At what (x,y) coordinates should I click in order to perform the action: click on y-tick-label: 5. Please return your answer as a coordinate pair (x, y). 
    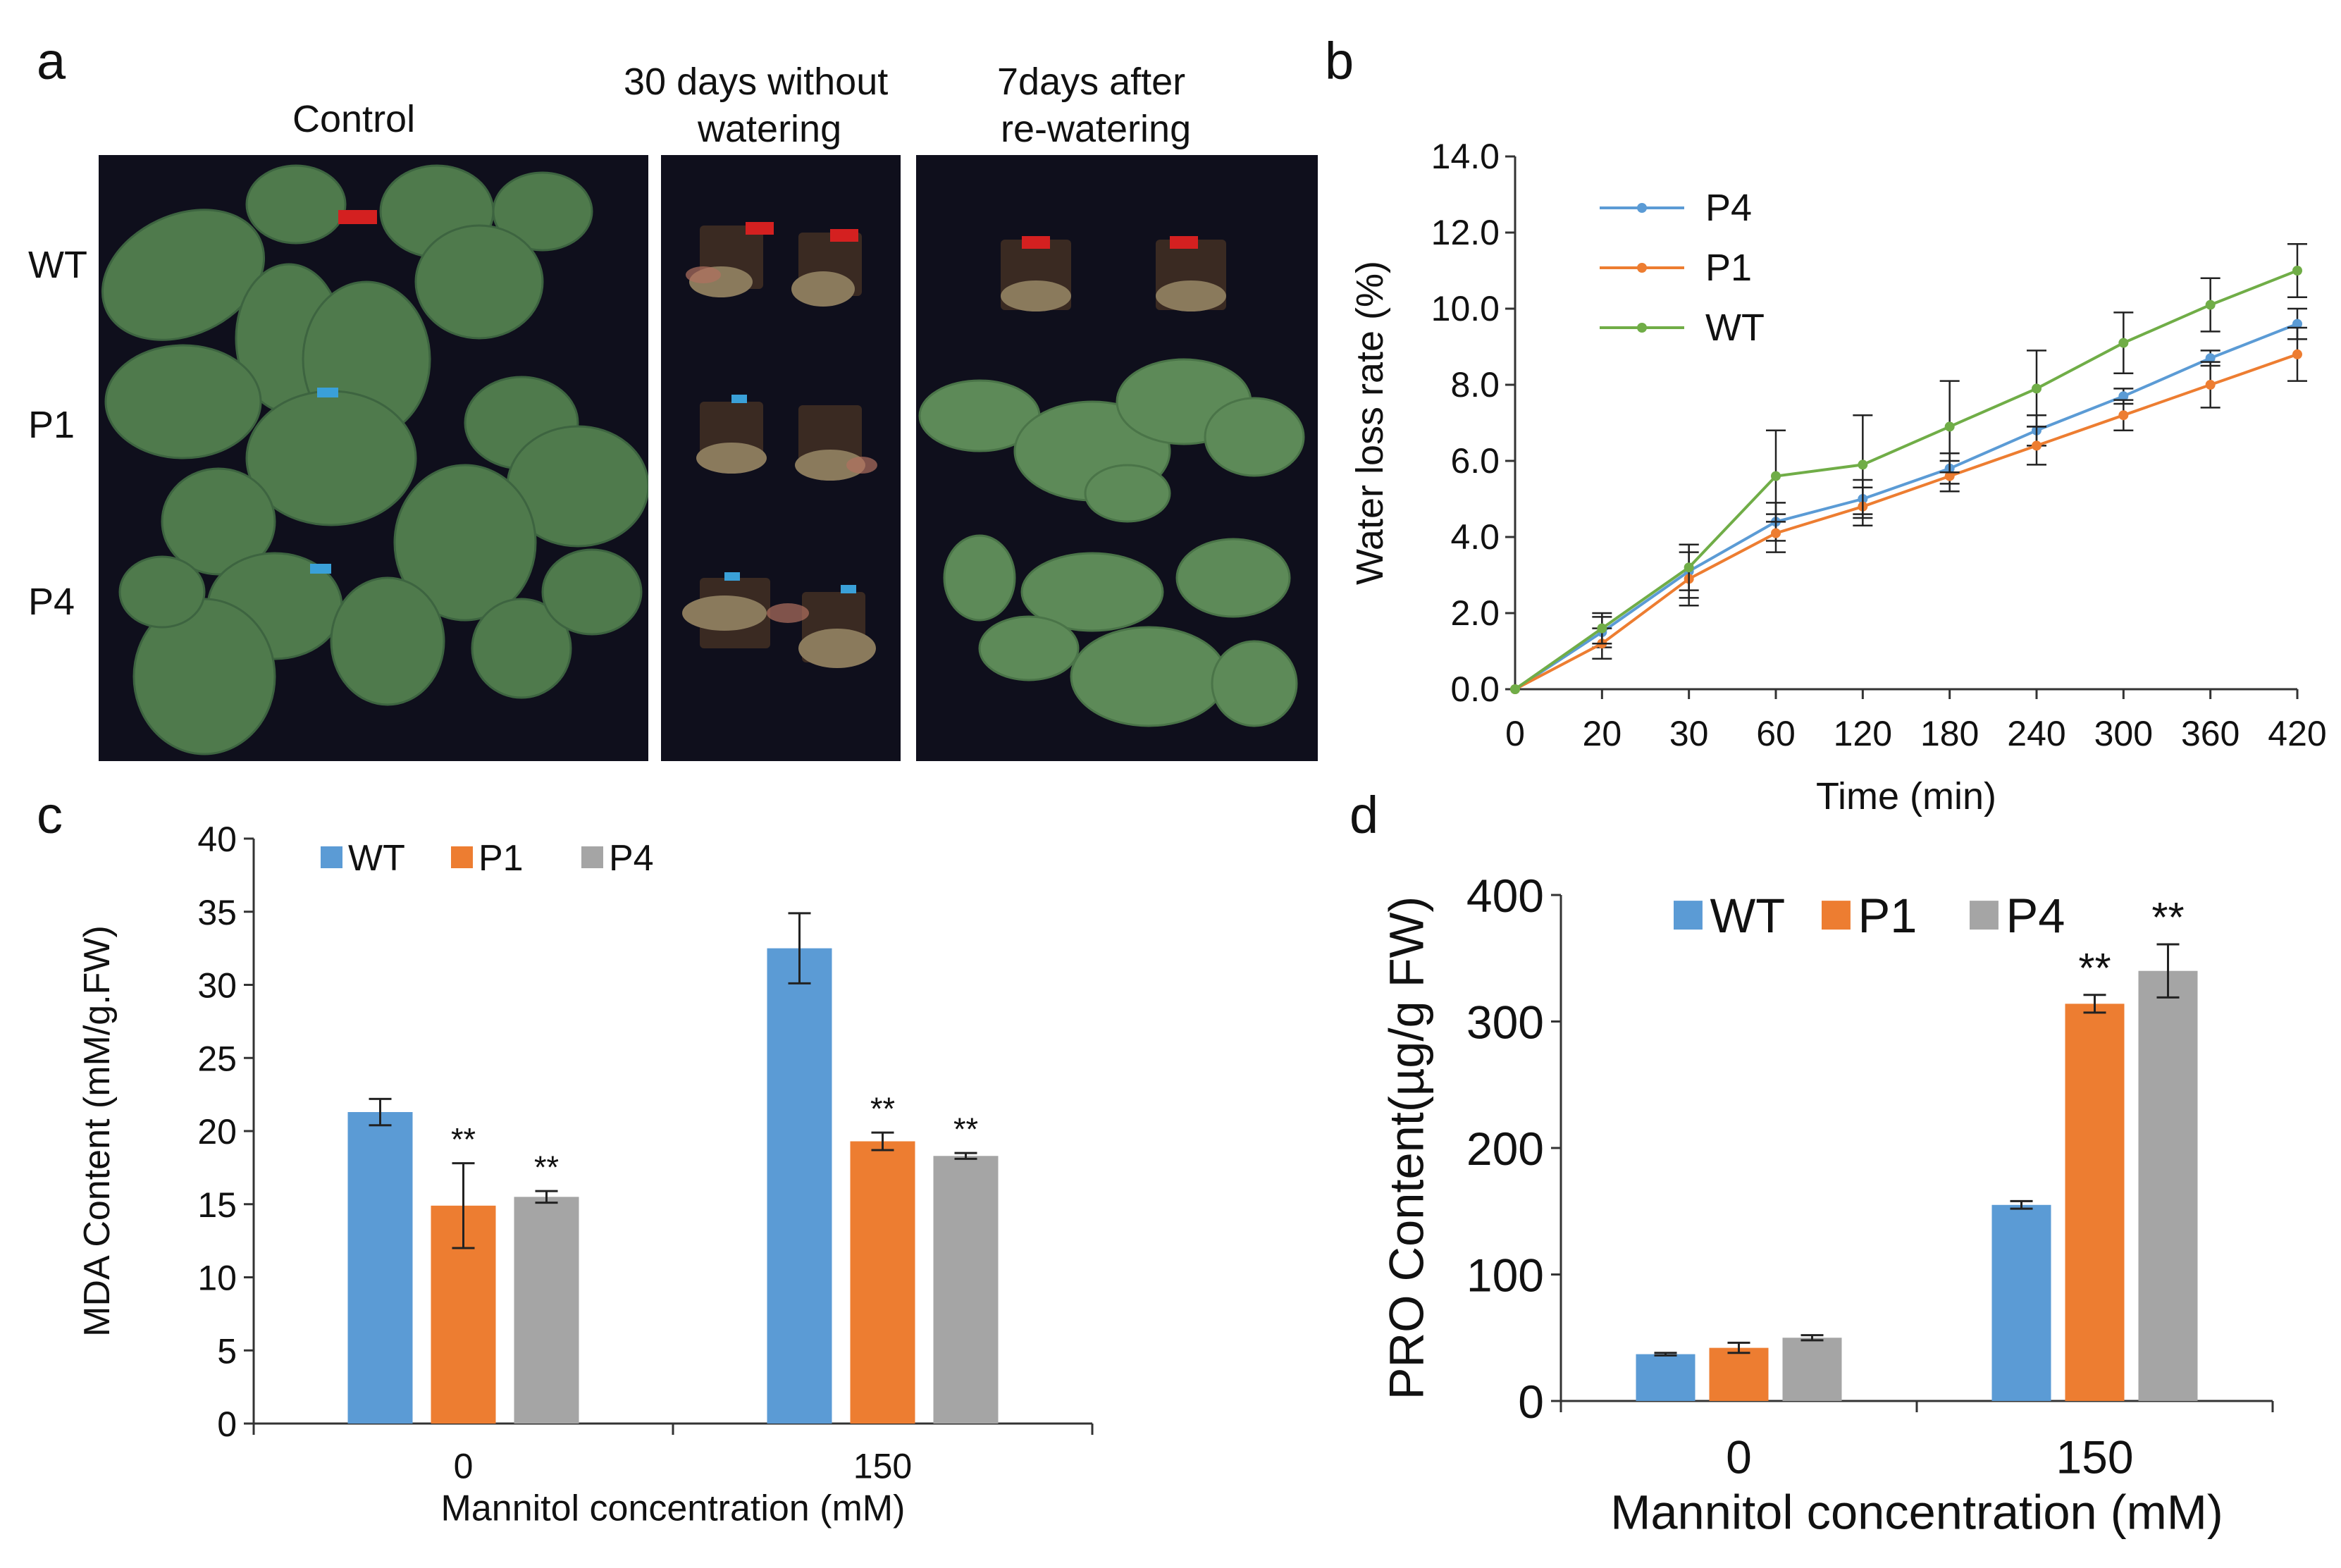
    Looking at the image, I should click on (227, 1351).